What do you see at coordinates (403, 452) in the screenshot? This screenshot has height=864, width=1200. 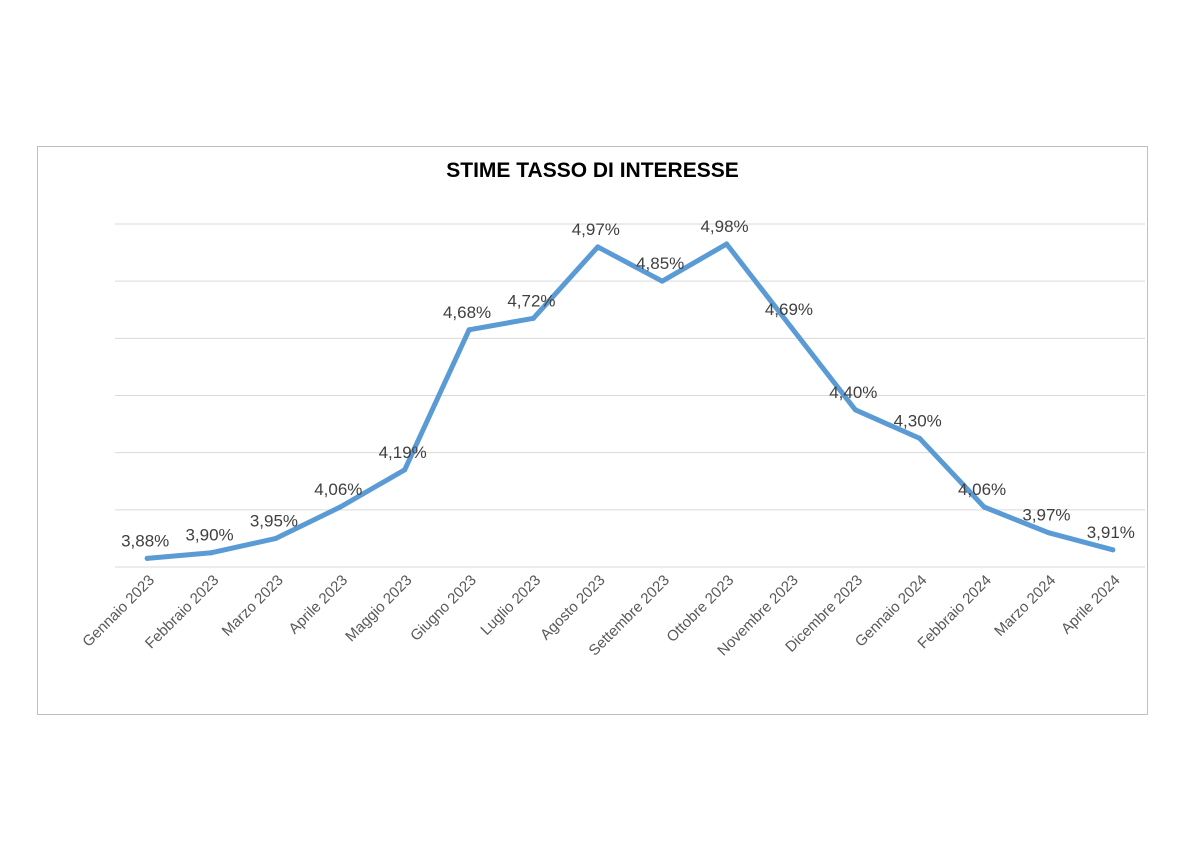 I see `data-label: 4,19%` at bounding box center [403, 452].